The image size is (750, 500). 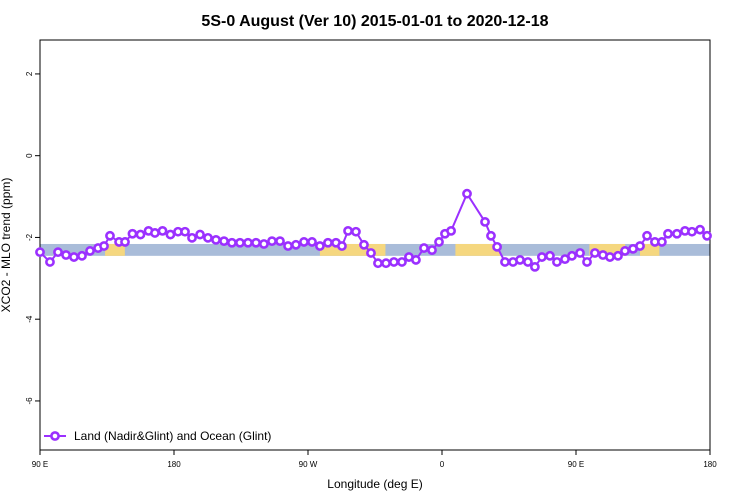 What do you see at coordinates (29, 73) in the screenshot?
I see `y-tick-label: 2` at bounding box center [29, 73].